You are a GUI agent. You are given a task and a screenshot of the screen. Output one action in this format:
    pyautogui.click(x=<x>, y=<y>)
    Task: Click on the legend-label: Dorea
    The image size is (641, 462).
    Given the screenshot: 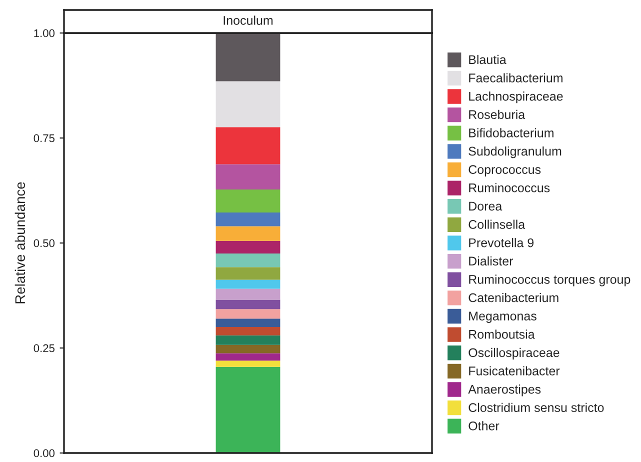 What is the action you would take?
    pyautogui.click(x=485, y=206)
    